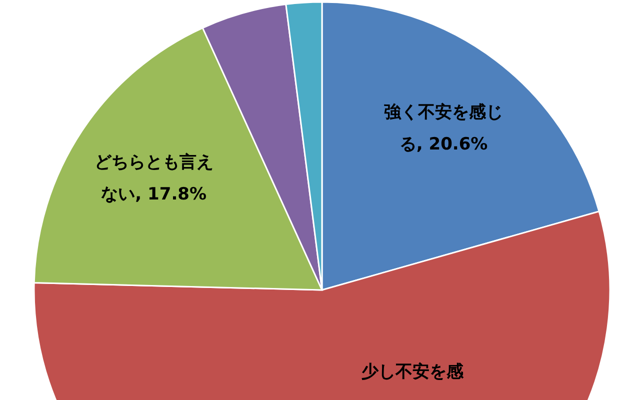  What do you see at coordinates (412, 372) in the screenshot?
I see `slice-label: 少し不安を感` at bounding box center [412, 372].